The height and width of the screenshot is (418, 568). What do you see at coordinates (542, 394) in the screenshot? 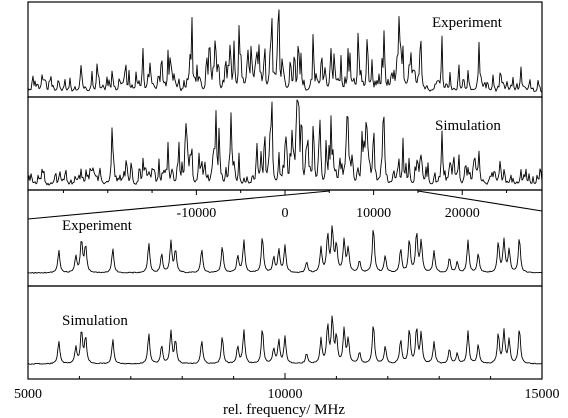
I see `detail-tick-label-2: 15000` at bounding box center [542, 394].